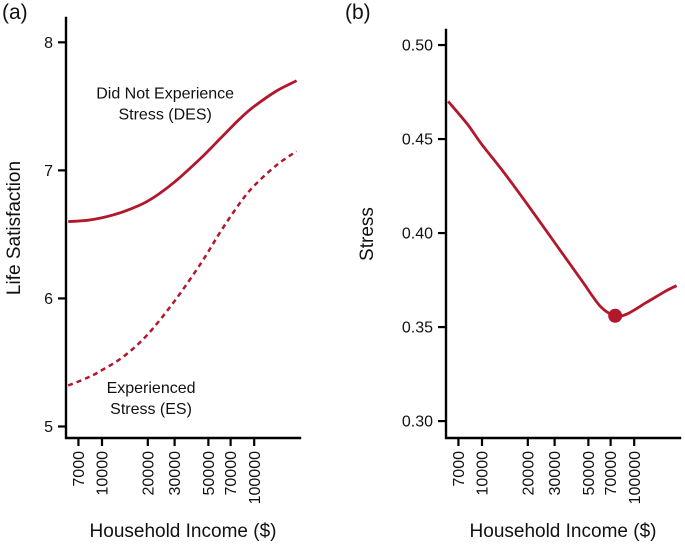  I want to click on y-tick-label: 0.40, so click(417, 234).